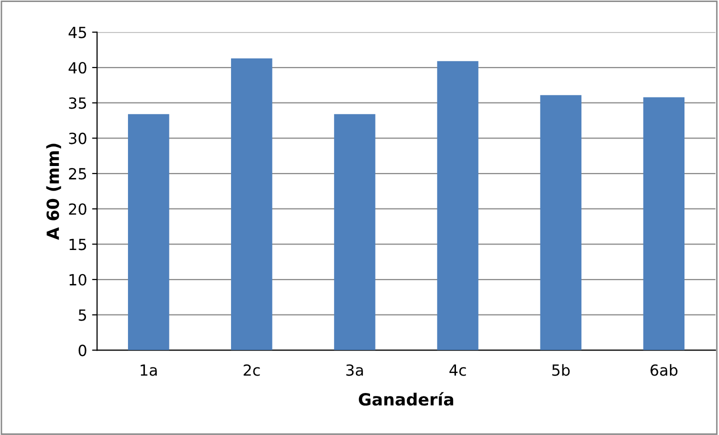  Describe the element at coordinates (561, 370) in the screenshot. I see `x-tick-label: 5b` at that location.